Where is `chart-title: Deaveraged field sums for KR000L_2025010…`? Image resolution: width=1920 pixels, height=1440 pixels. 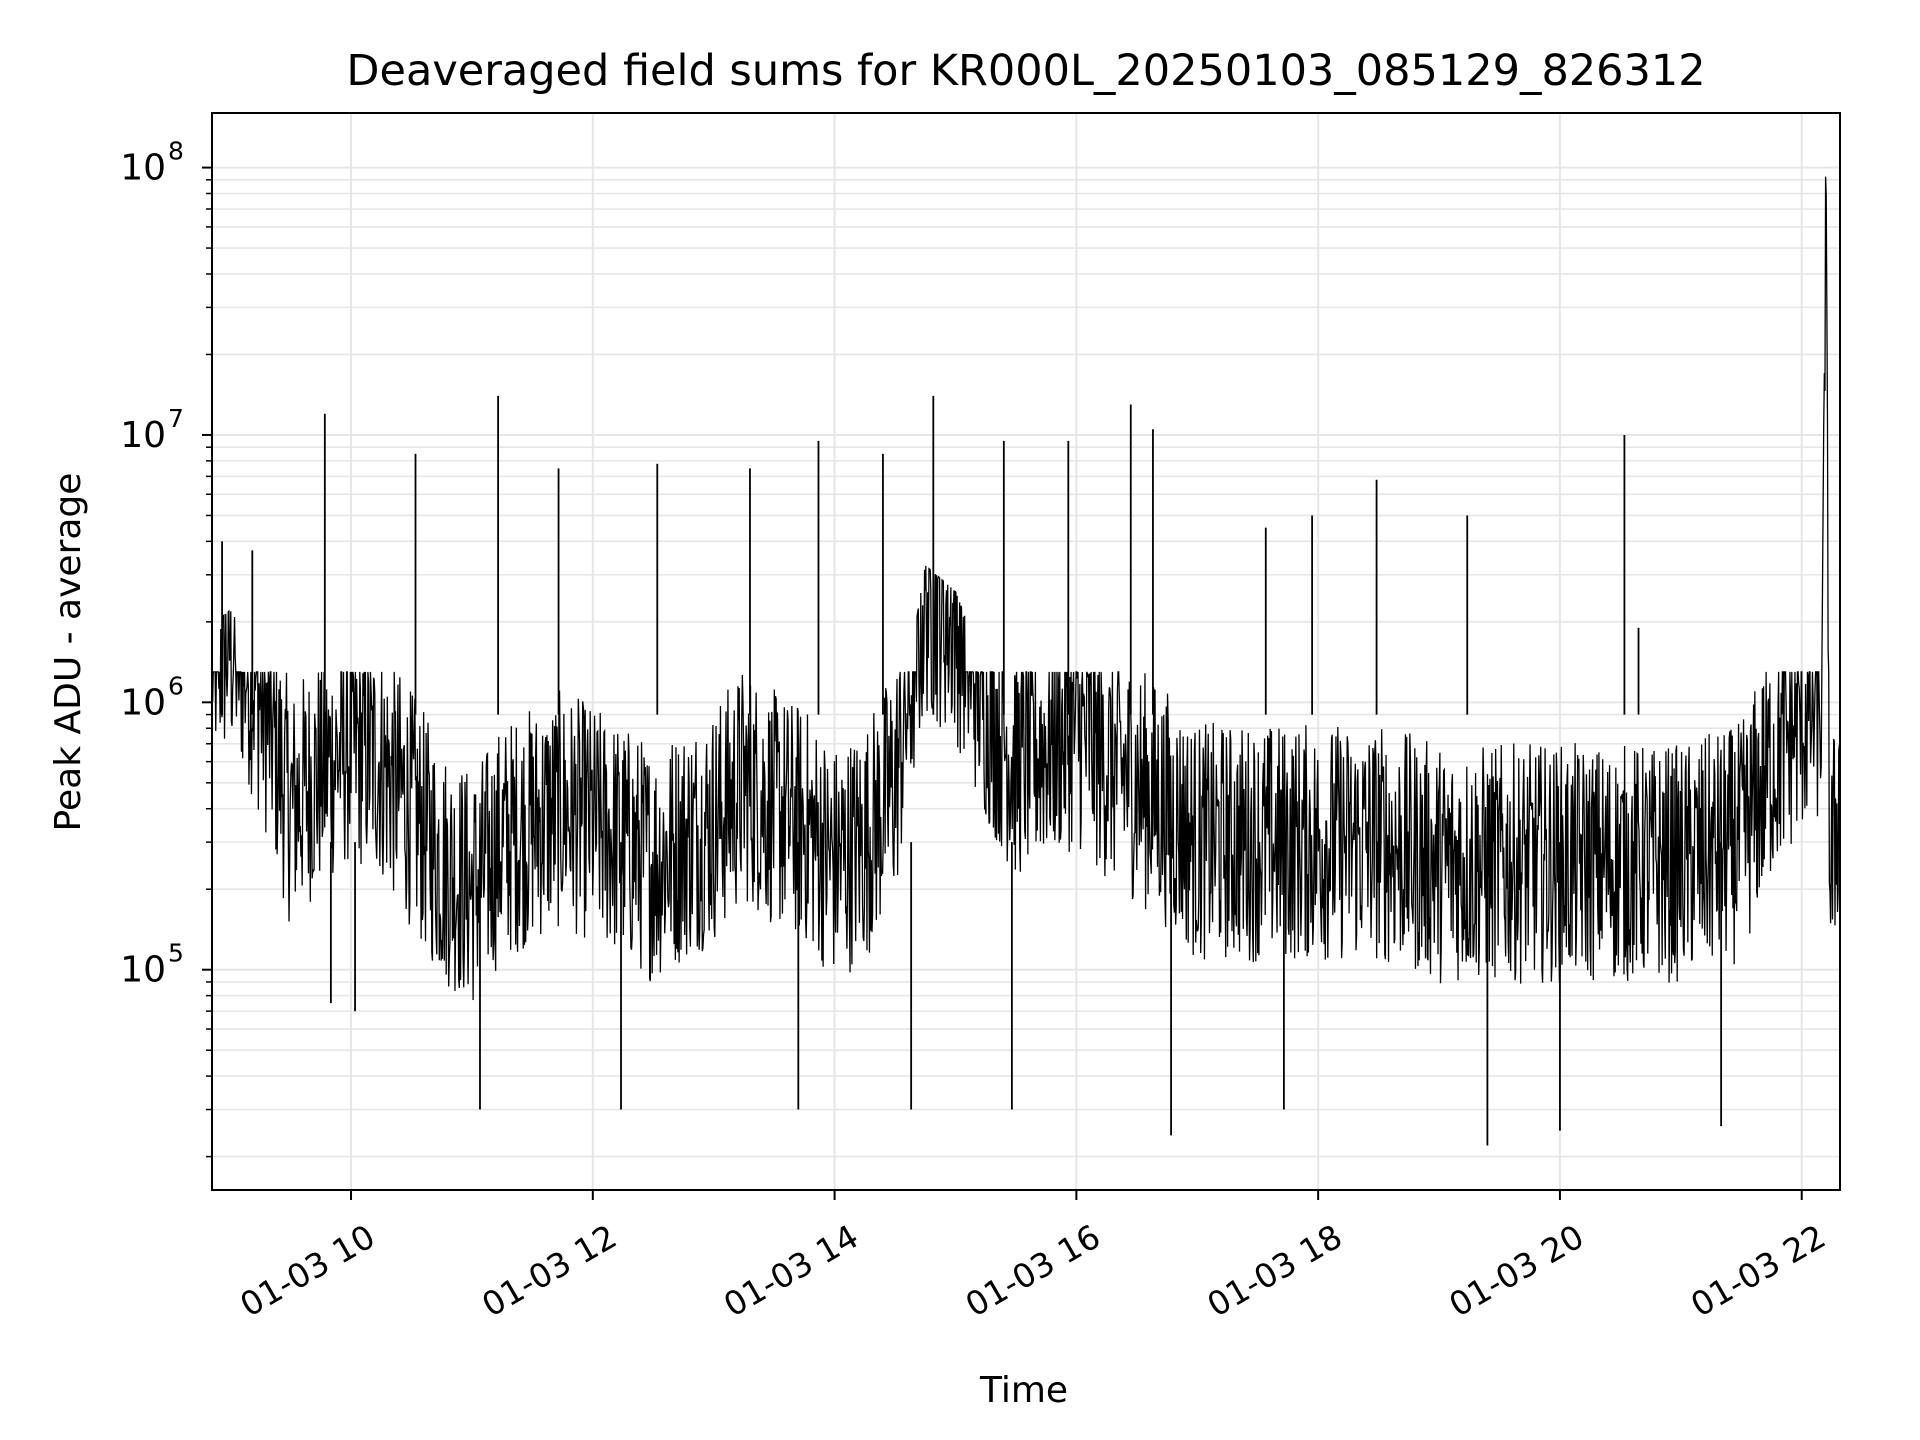 chart-title: Deaveraged field sums for KR000L_2025010… is located at coordinates (1025, 71).